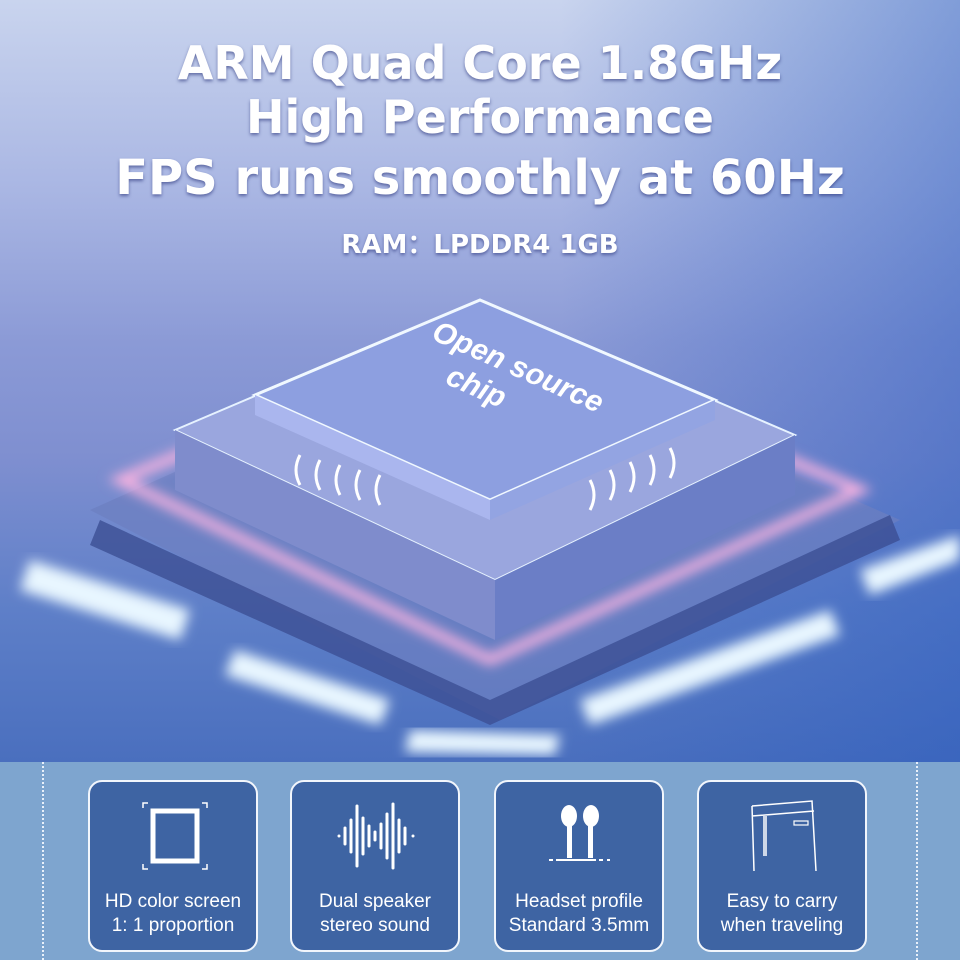 The image size is (960, 960). I want to click on feature-card-headset: Headset profile Standard 3.5mm, so click(579, 866).